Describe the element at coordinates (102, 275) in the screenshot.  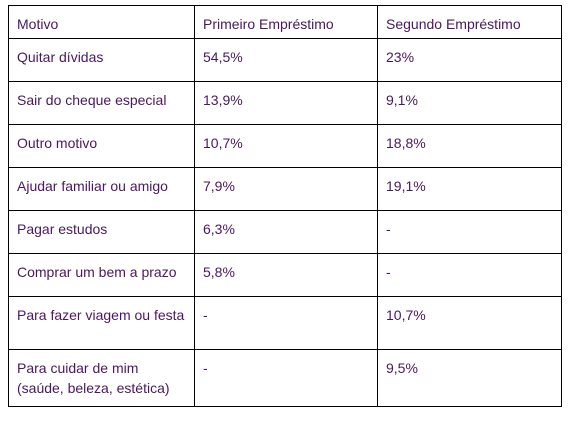
I see `cell-motivo: Comprar um bem a prazo` at that location.